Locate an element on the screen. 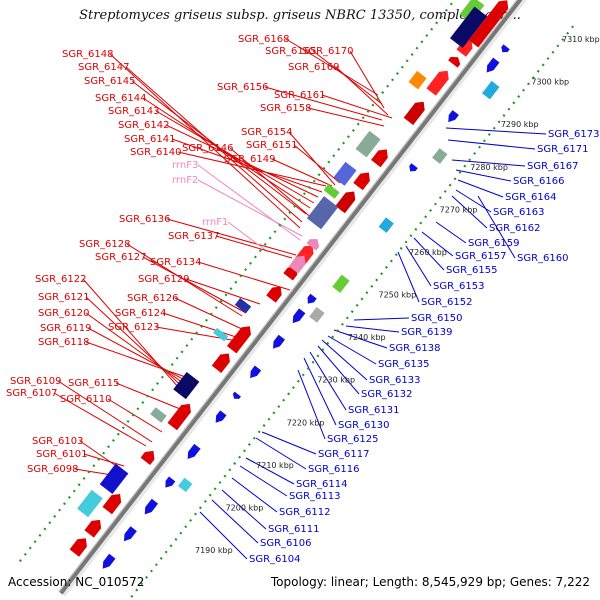 The width and height of the screenshot is (600, 600). gene-label: SGR_6152 is located at coordinates (447, 302).